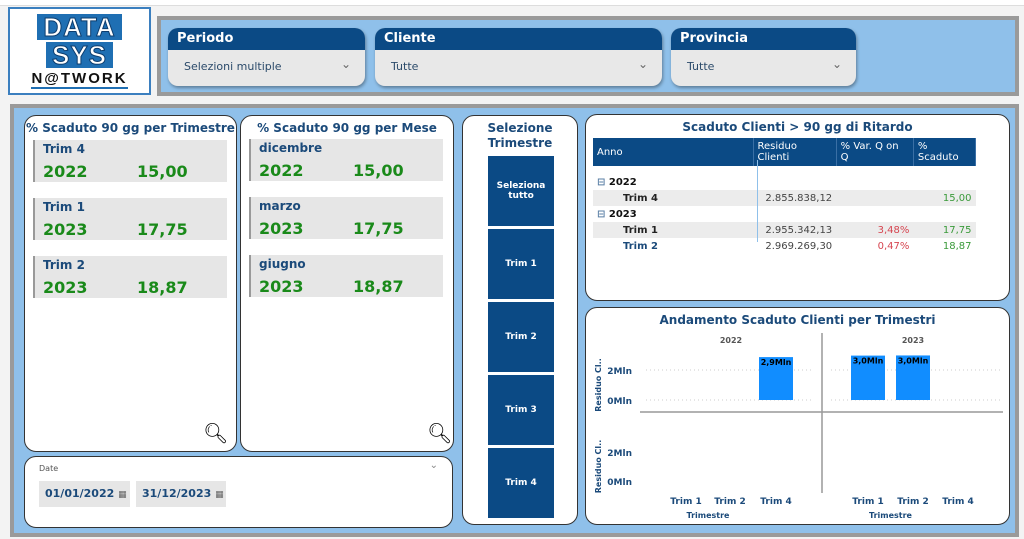 Image resolution: width=1024 pixels, height=539 pixels. Describe the element at coordinates (673, 230) in the screenshot. I see `row-label: Trim 1` at that location.